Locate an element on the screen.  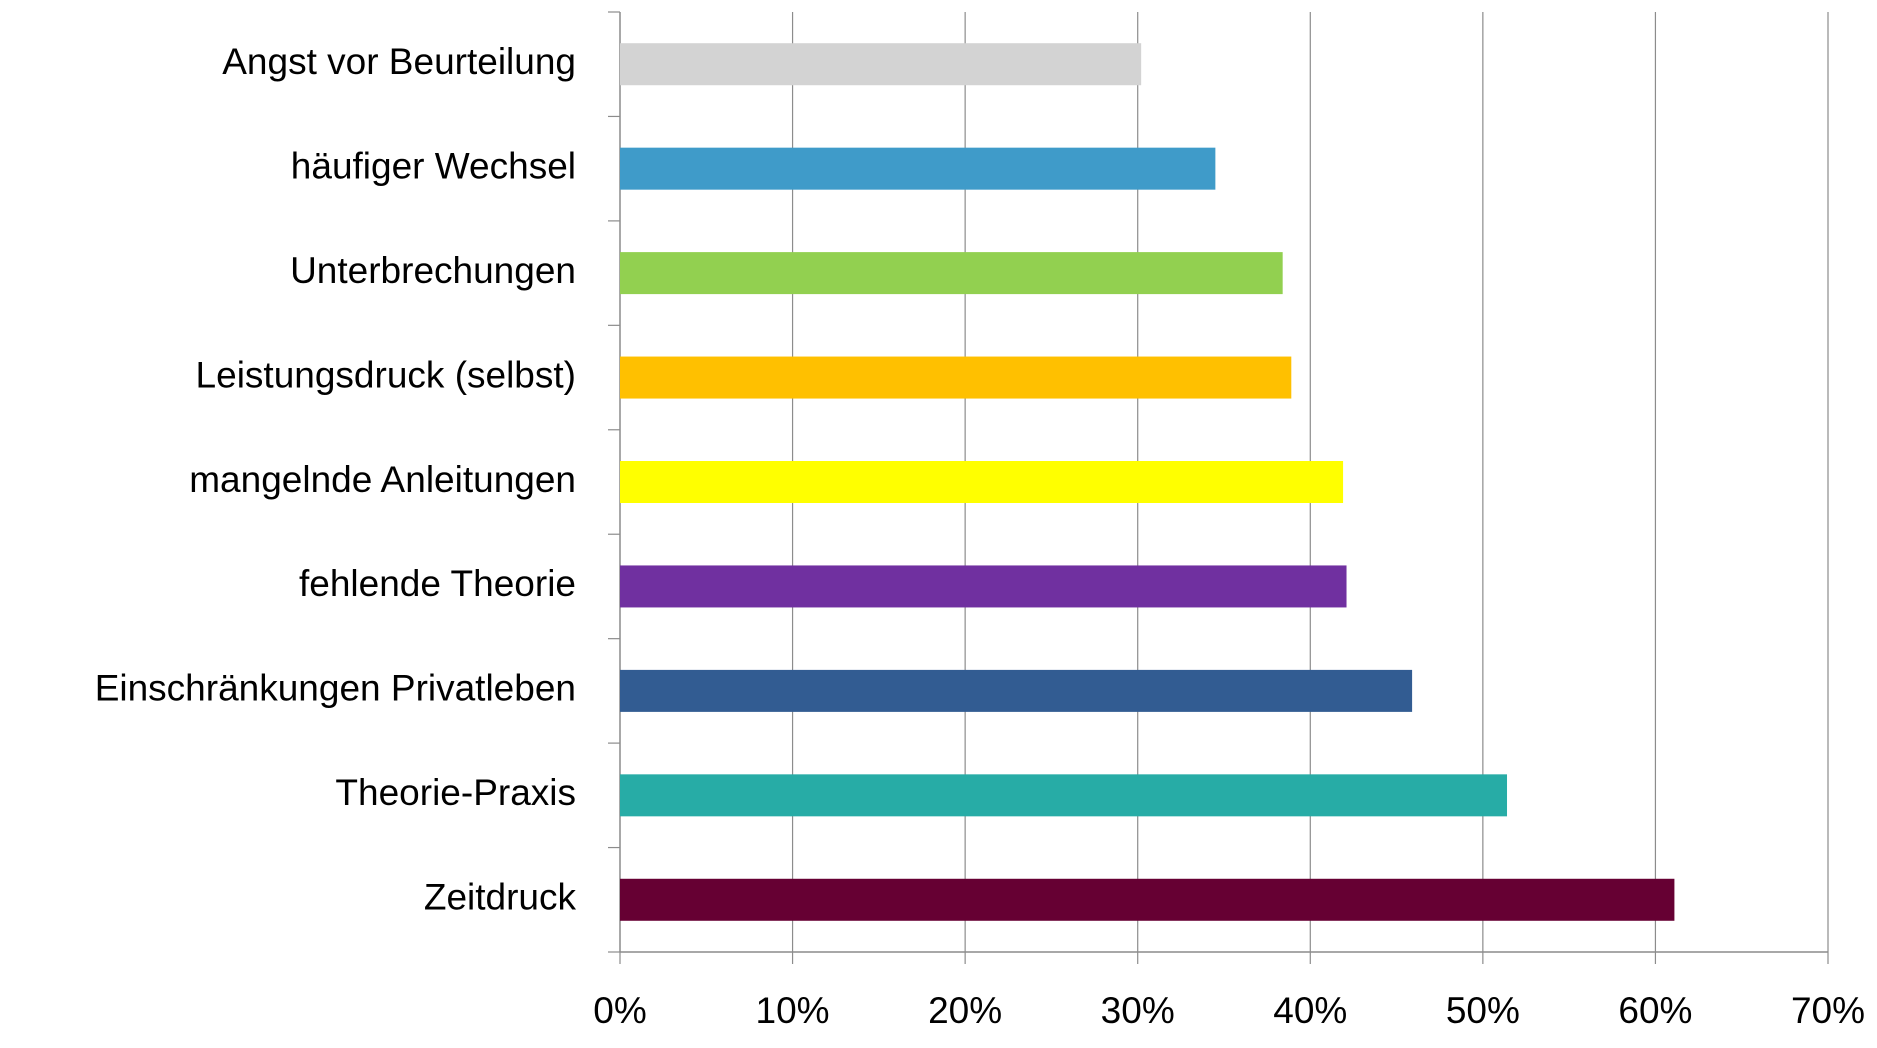
x-tick-label: 70% is located at coordinates (1828, 1010).